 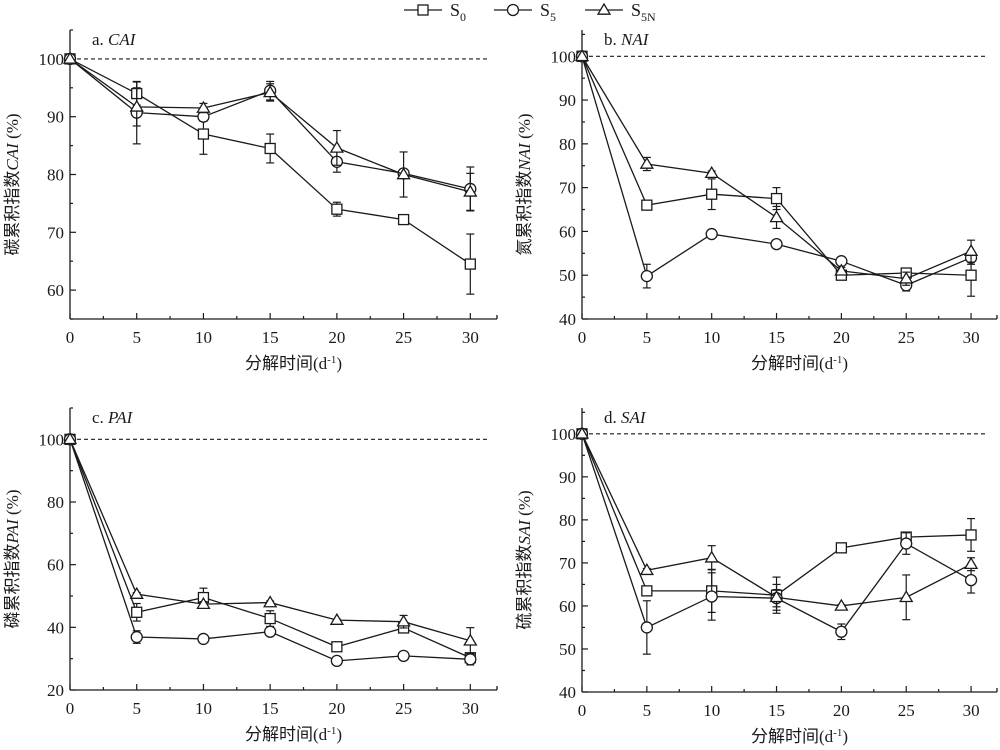 I want to click on panel-title-index: SAI, so click(x=634, y=417).